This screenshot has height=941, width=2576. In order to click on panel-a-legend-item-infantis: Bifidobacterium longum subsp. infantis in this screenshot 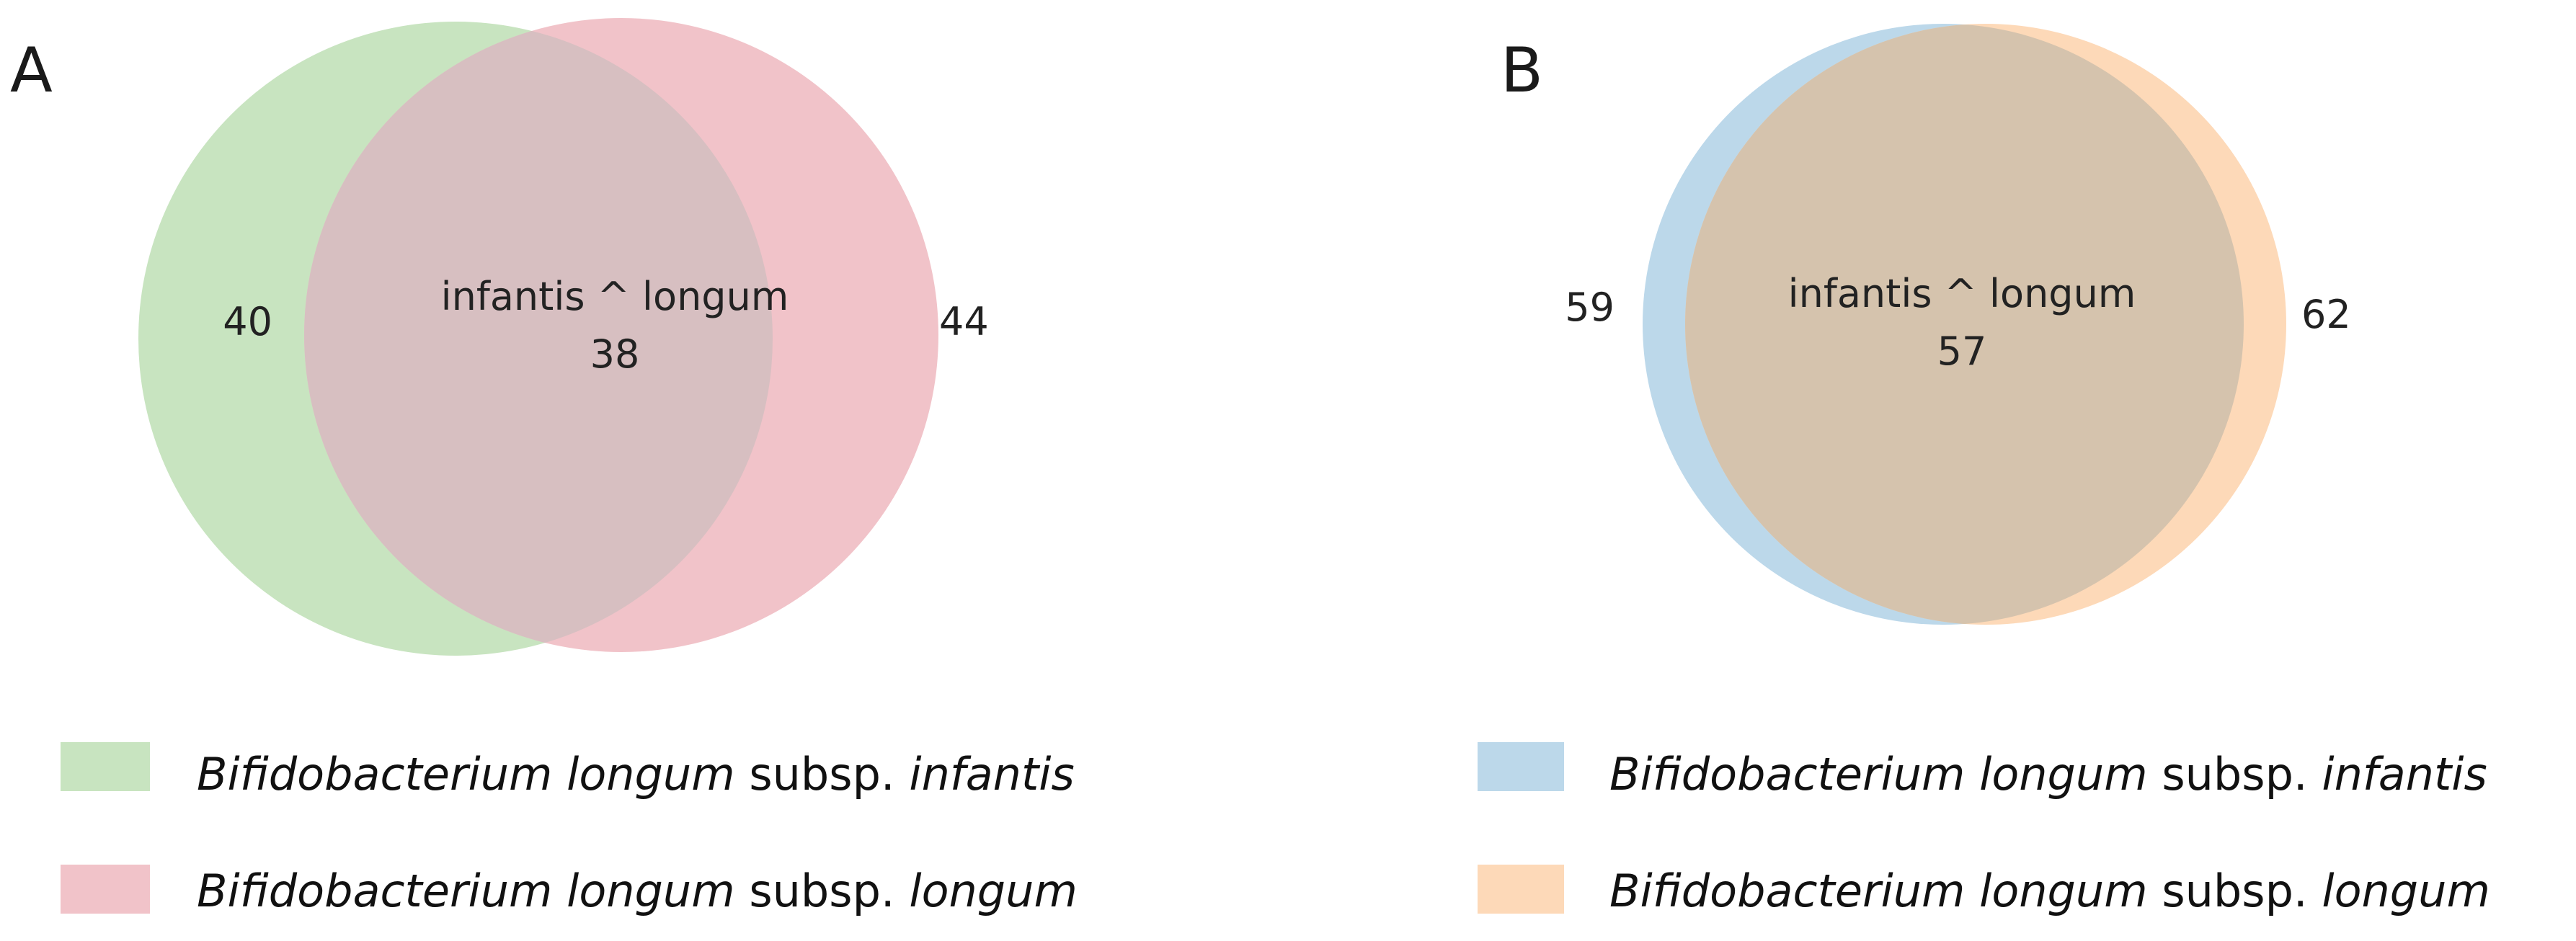, I will do `click(568, 771)`.